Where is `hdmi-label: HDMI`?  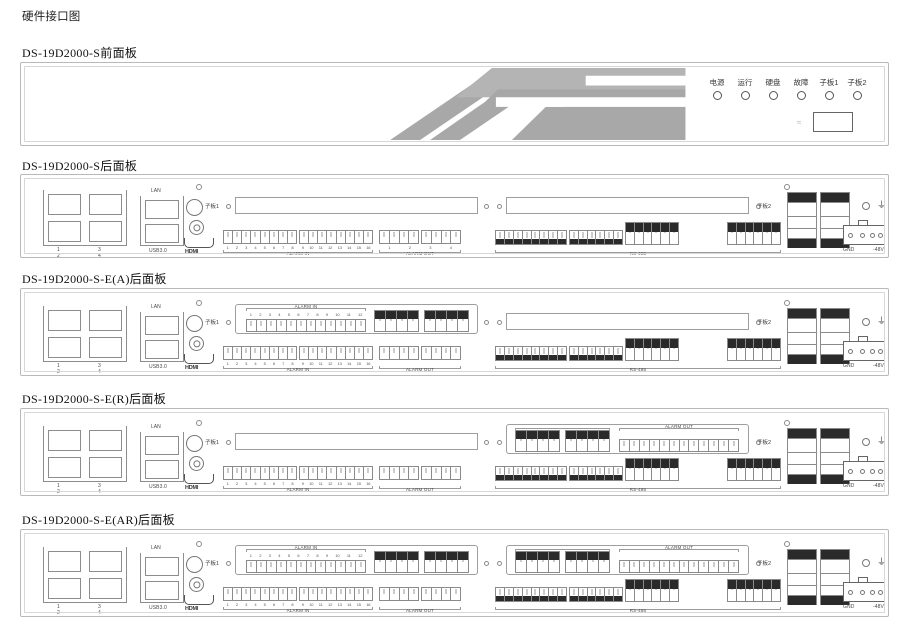
hdmi-label: HDMI is located at coordinates (192, 488).